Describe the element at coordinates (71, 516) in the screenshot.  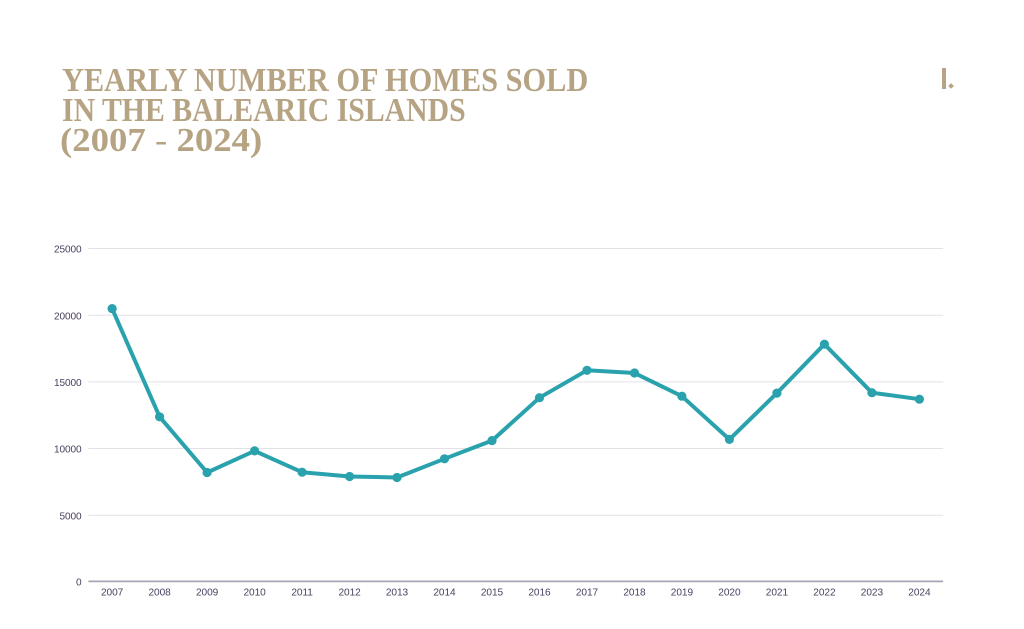
I see `svg-text: 5000` at that location.